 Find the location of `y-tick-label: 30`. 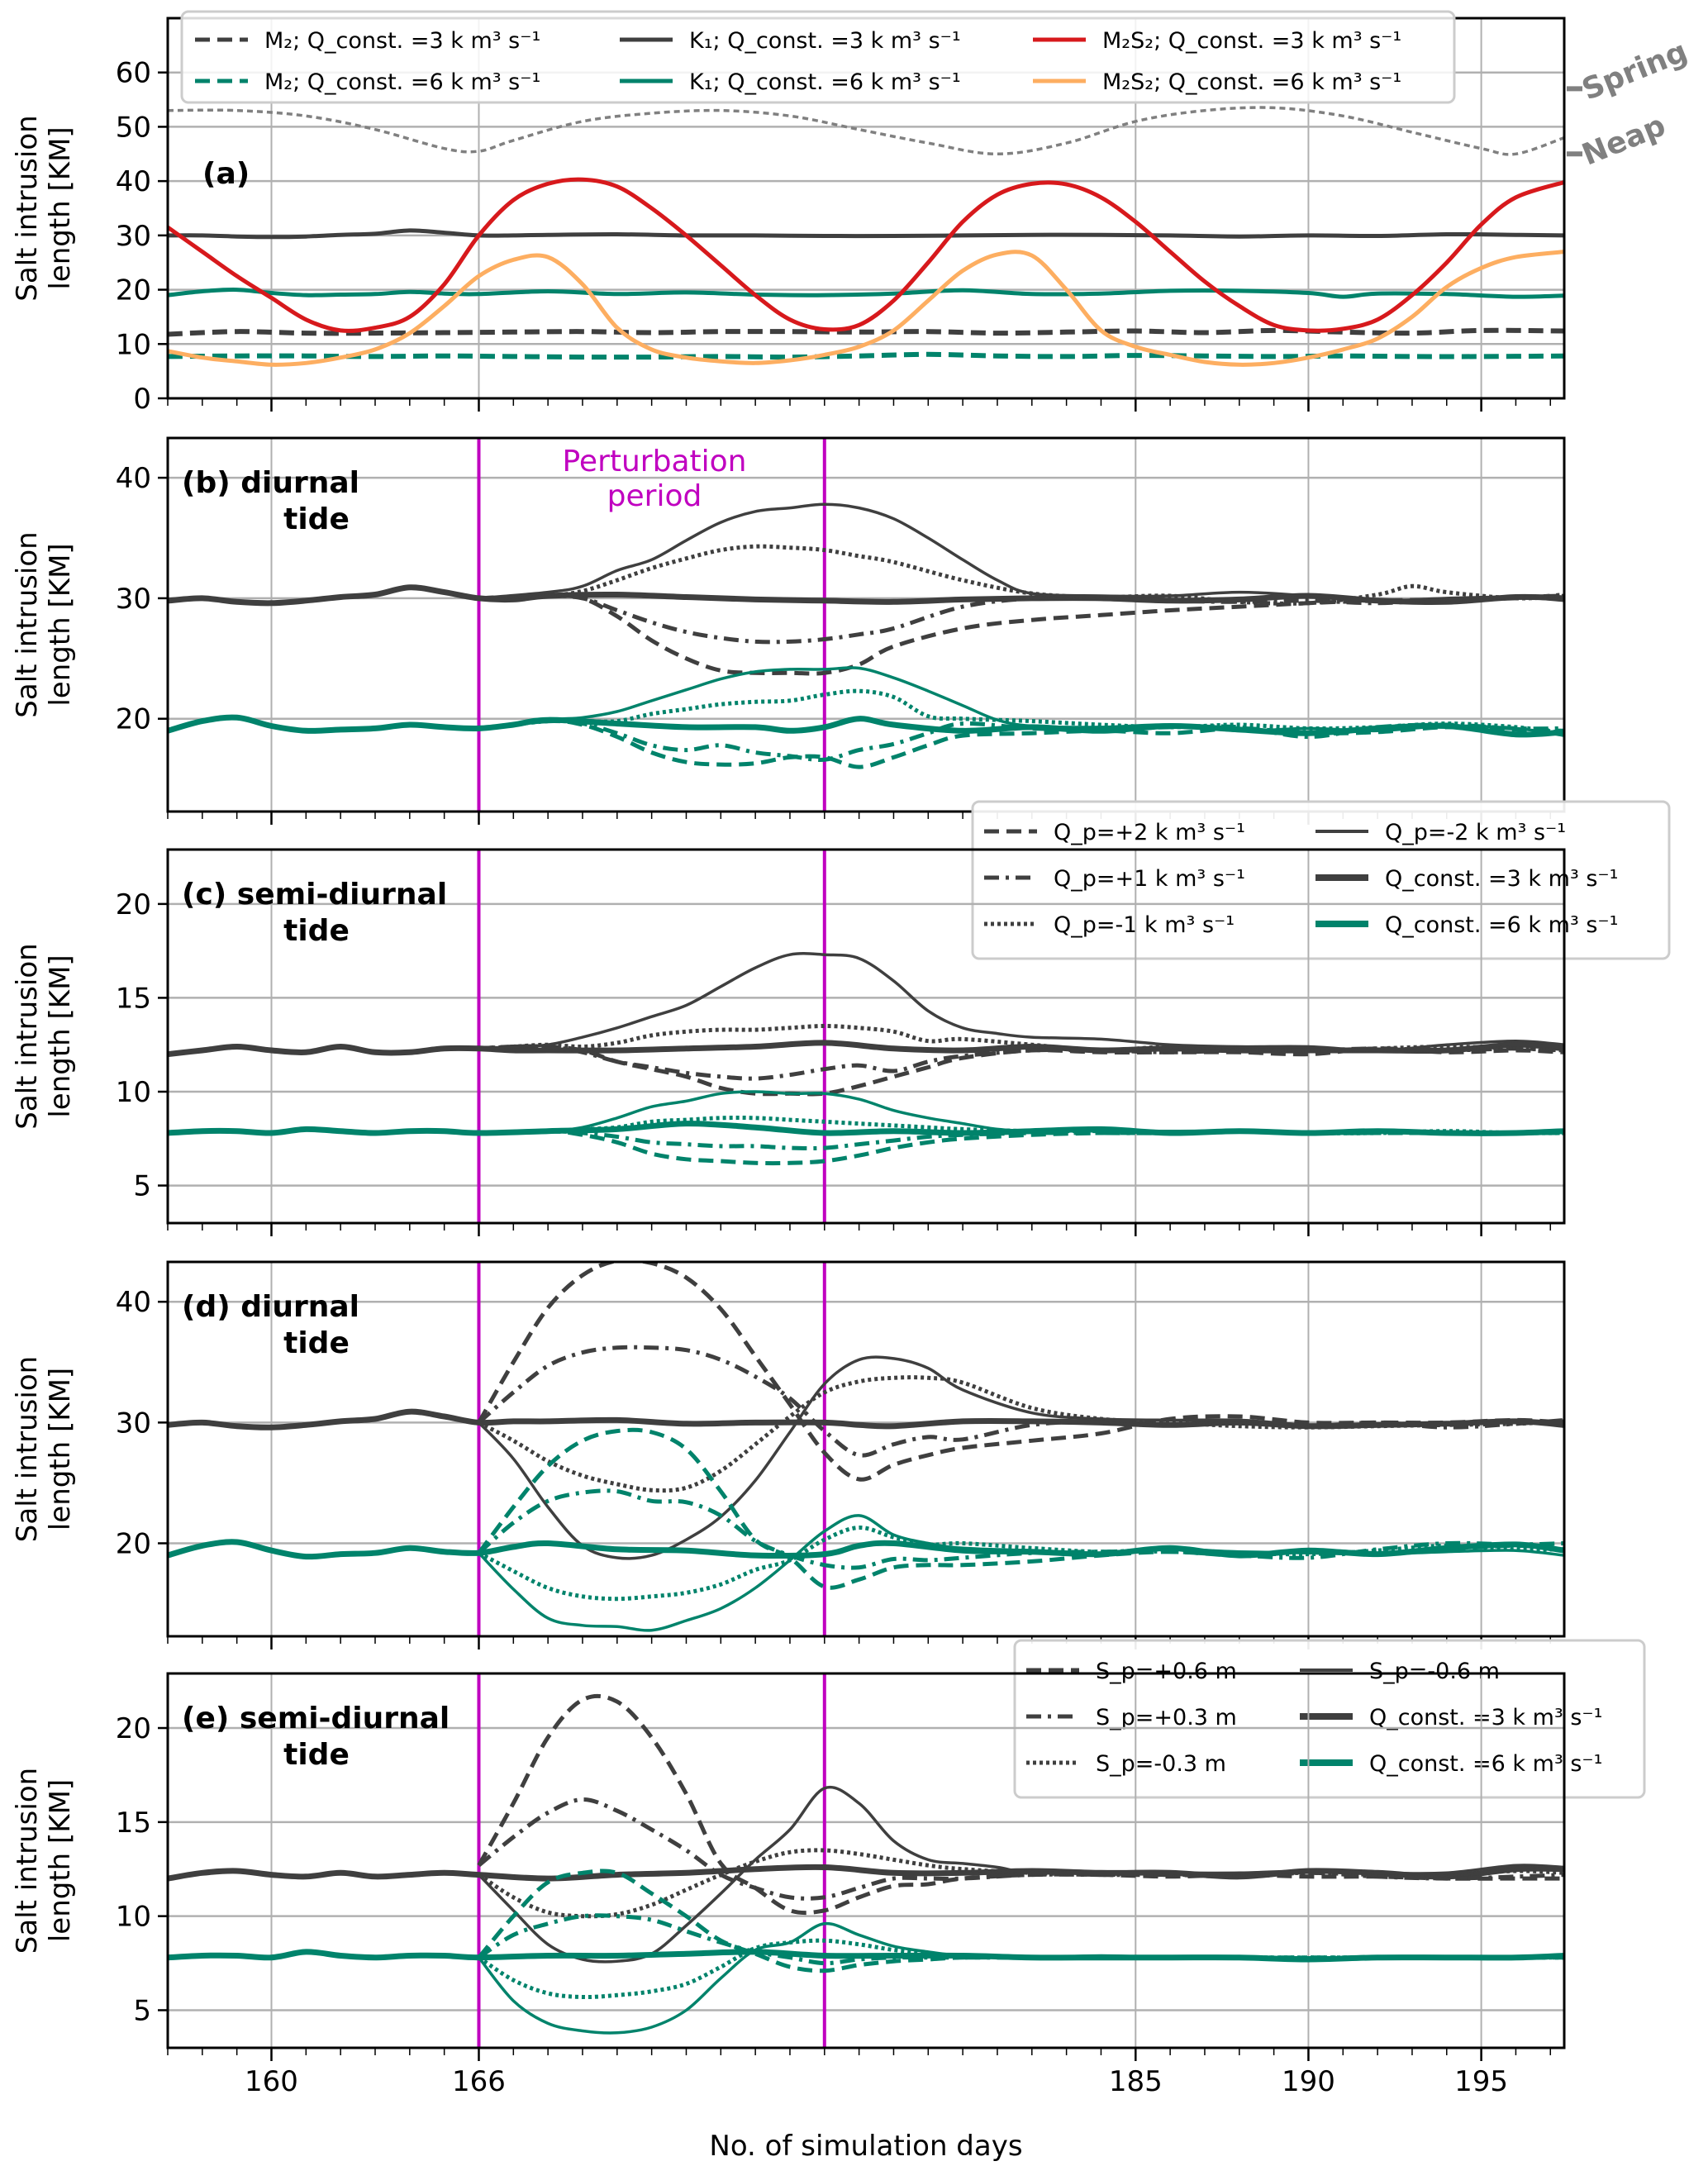

y-tick-label: 30 is located at coordinates (133, 236).